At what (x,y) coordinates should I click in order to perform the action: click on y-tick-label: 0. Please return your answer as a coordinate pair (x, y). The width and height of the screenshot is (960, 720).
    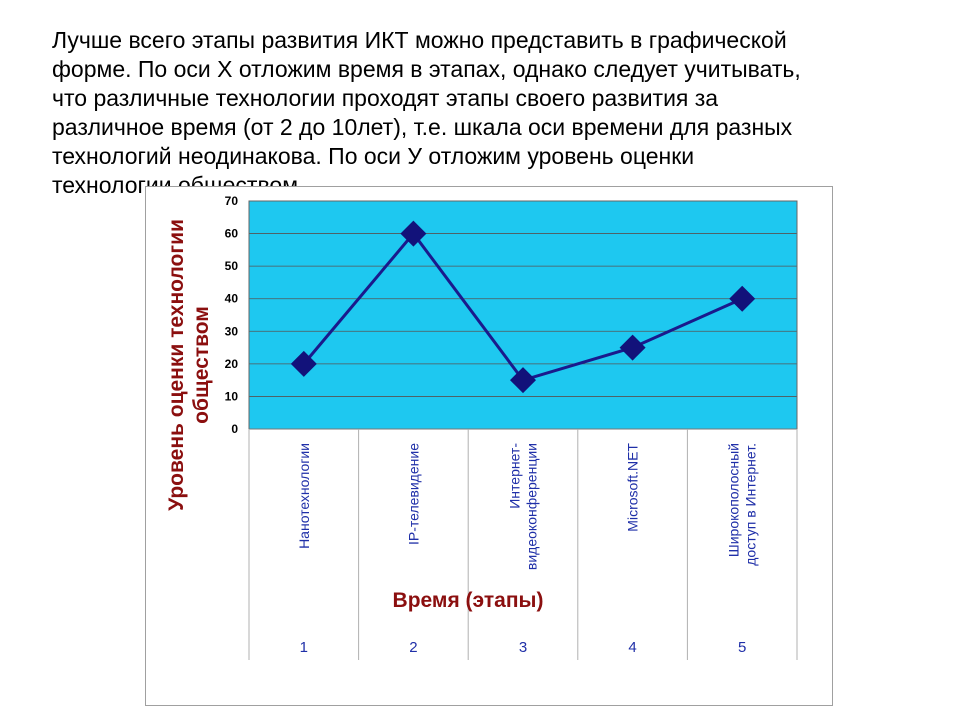
    Looking at the image, I should click on (234, 429).